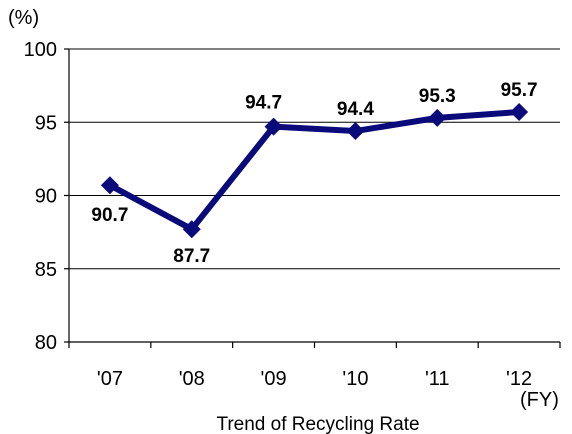 Image resolution: width=572 pixels, height=434 pixels. What do you see at coordinates (191, 256) in the screenshot?
I see `data-label: 87.7` at bounding box center [191, 256].